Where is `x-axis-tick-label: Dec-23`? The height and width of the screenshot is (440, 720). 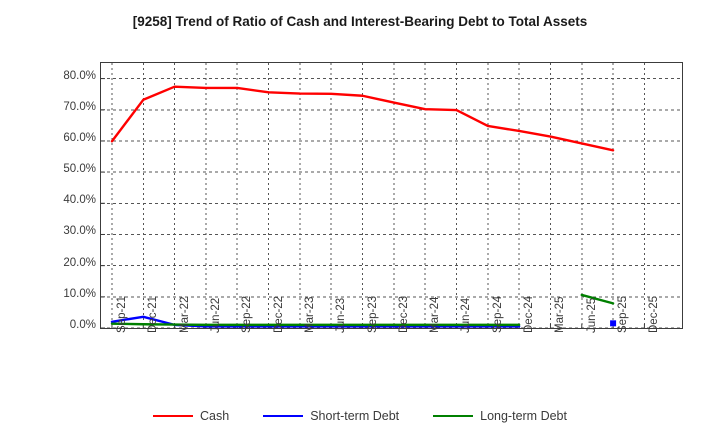 x-axis-tick-label: Dec-23 is located at coordinates (403, 314).